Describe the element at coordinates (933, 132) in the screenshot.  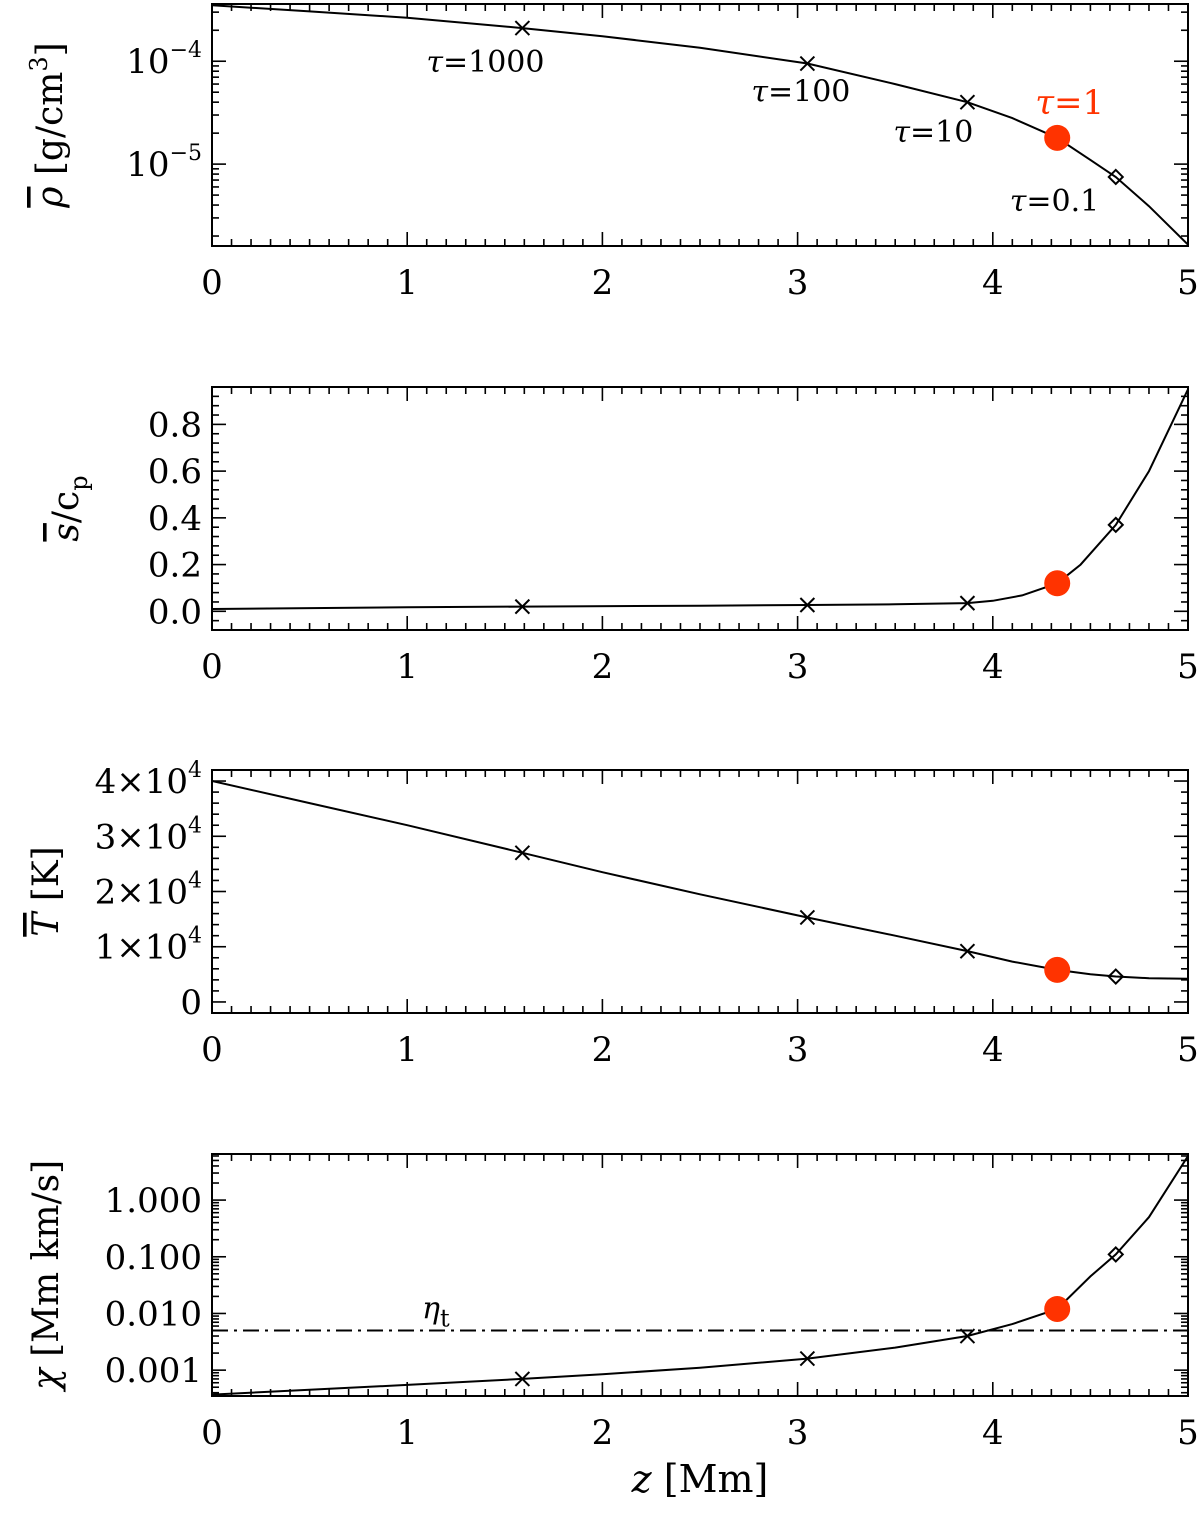
I see `tau-label-10: τ=10` at that location.